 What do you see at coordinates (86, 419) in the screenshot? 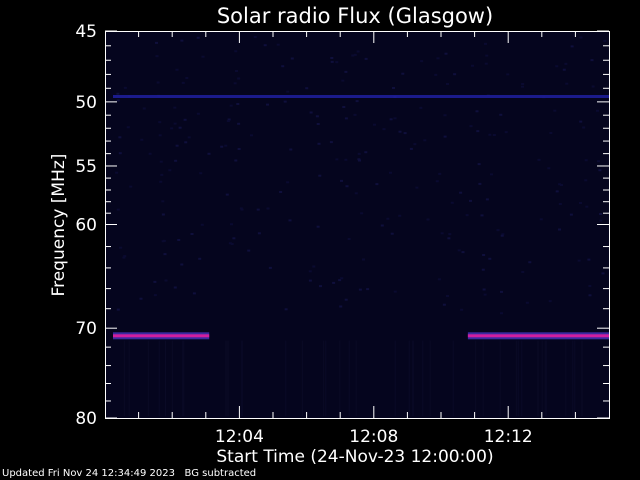
I see `y-tick-label-80: 80` at bounding box center [86, 419].